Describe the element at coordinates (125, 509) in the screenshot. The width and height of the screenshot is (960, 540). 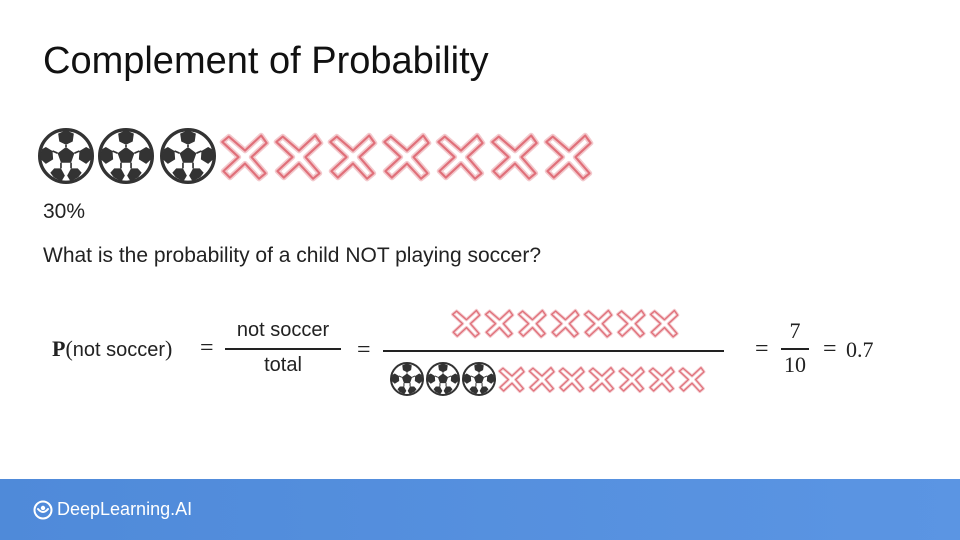
I see `brand-name: DeepLearning.AI` at that location.